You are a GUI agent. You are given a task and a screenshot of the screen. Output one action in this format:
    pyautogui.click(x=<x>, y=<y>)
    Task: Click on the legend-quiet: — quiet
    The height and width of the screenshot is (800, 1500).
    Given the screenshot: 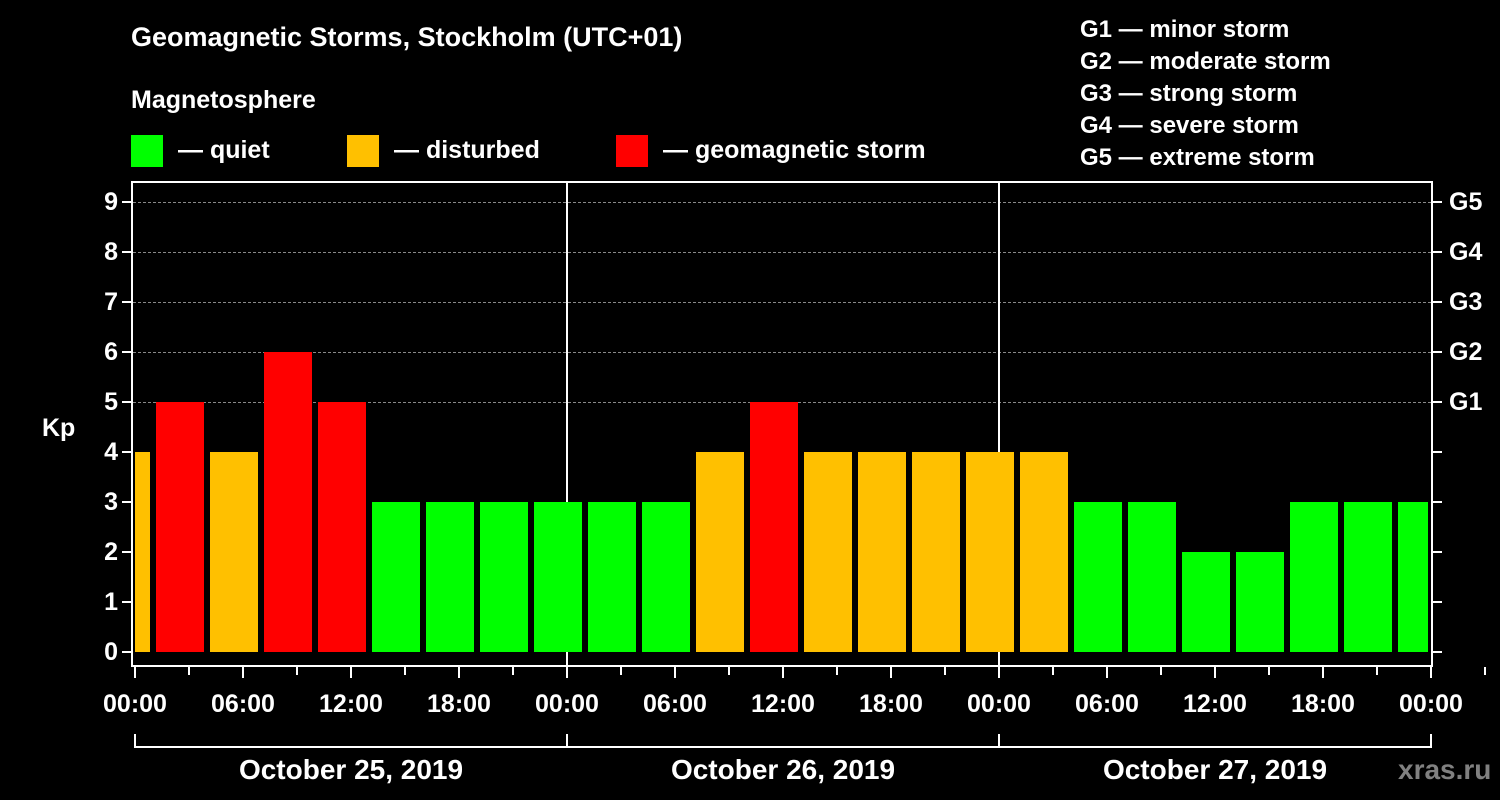 What is the action you would take?
    pyautogui.click(x=200, y=150)
    